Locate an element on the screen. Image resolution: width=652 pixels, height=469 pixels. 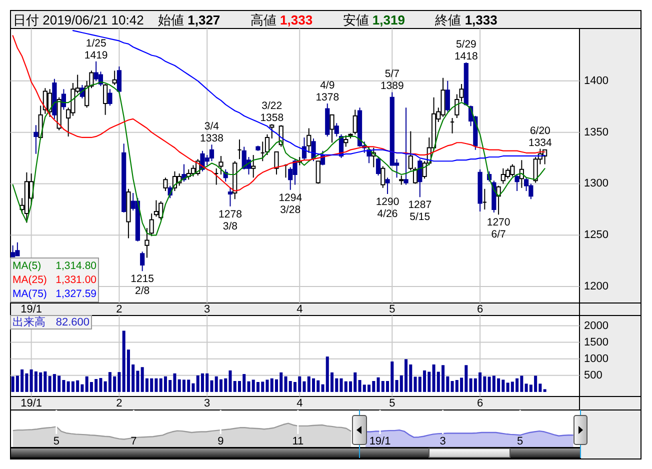
annotation: 1287 5/15 is located at coordinates (420, 211).